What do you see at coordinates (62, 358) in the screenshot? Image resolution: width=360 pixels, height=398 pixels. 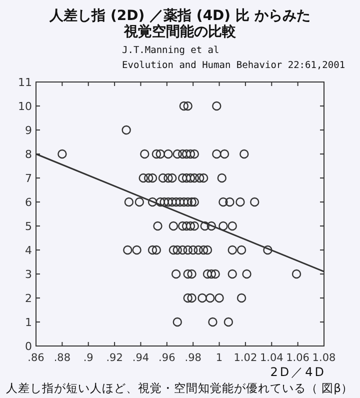 I see `x-tick-label: .88` at bounding box center [62, 358].